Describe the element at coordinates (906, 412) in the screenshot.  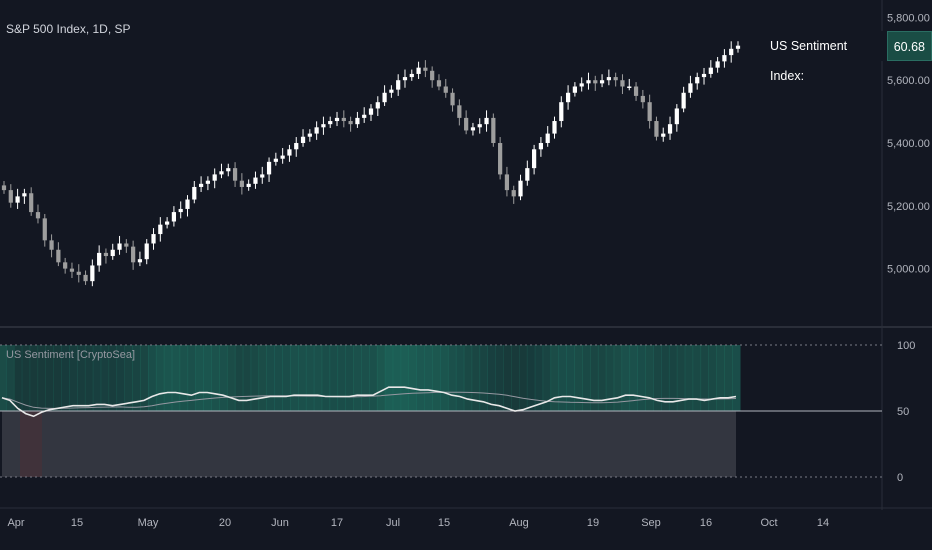
I see `sentiment-axis: 100 50 0` at that location.